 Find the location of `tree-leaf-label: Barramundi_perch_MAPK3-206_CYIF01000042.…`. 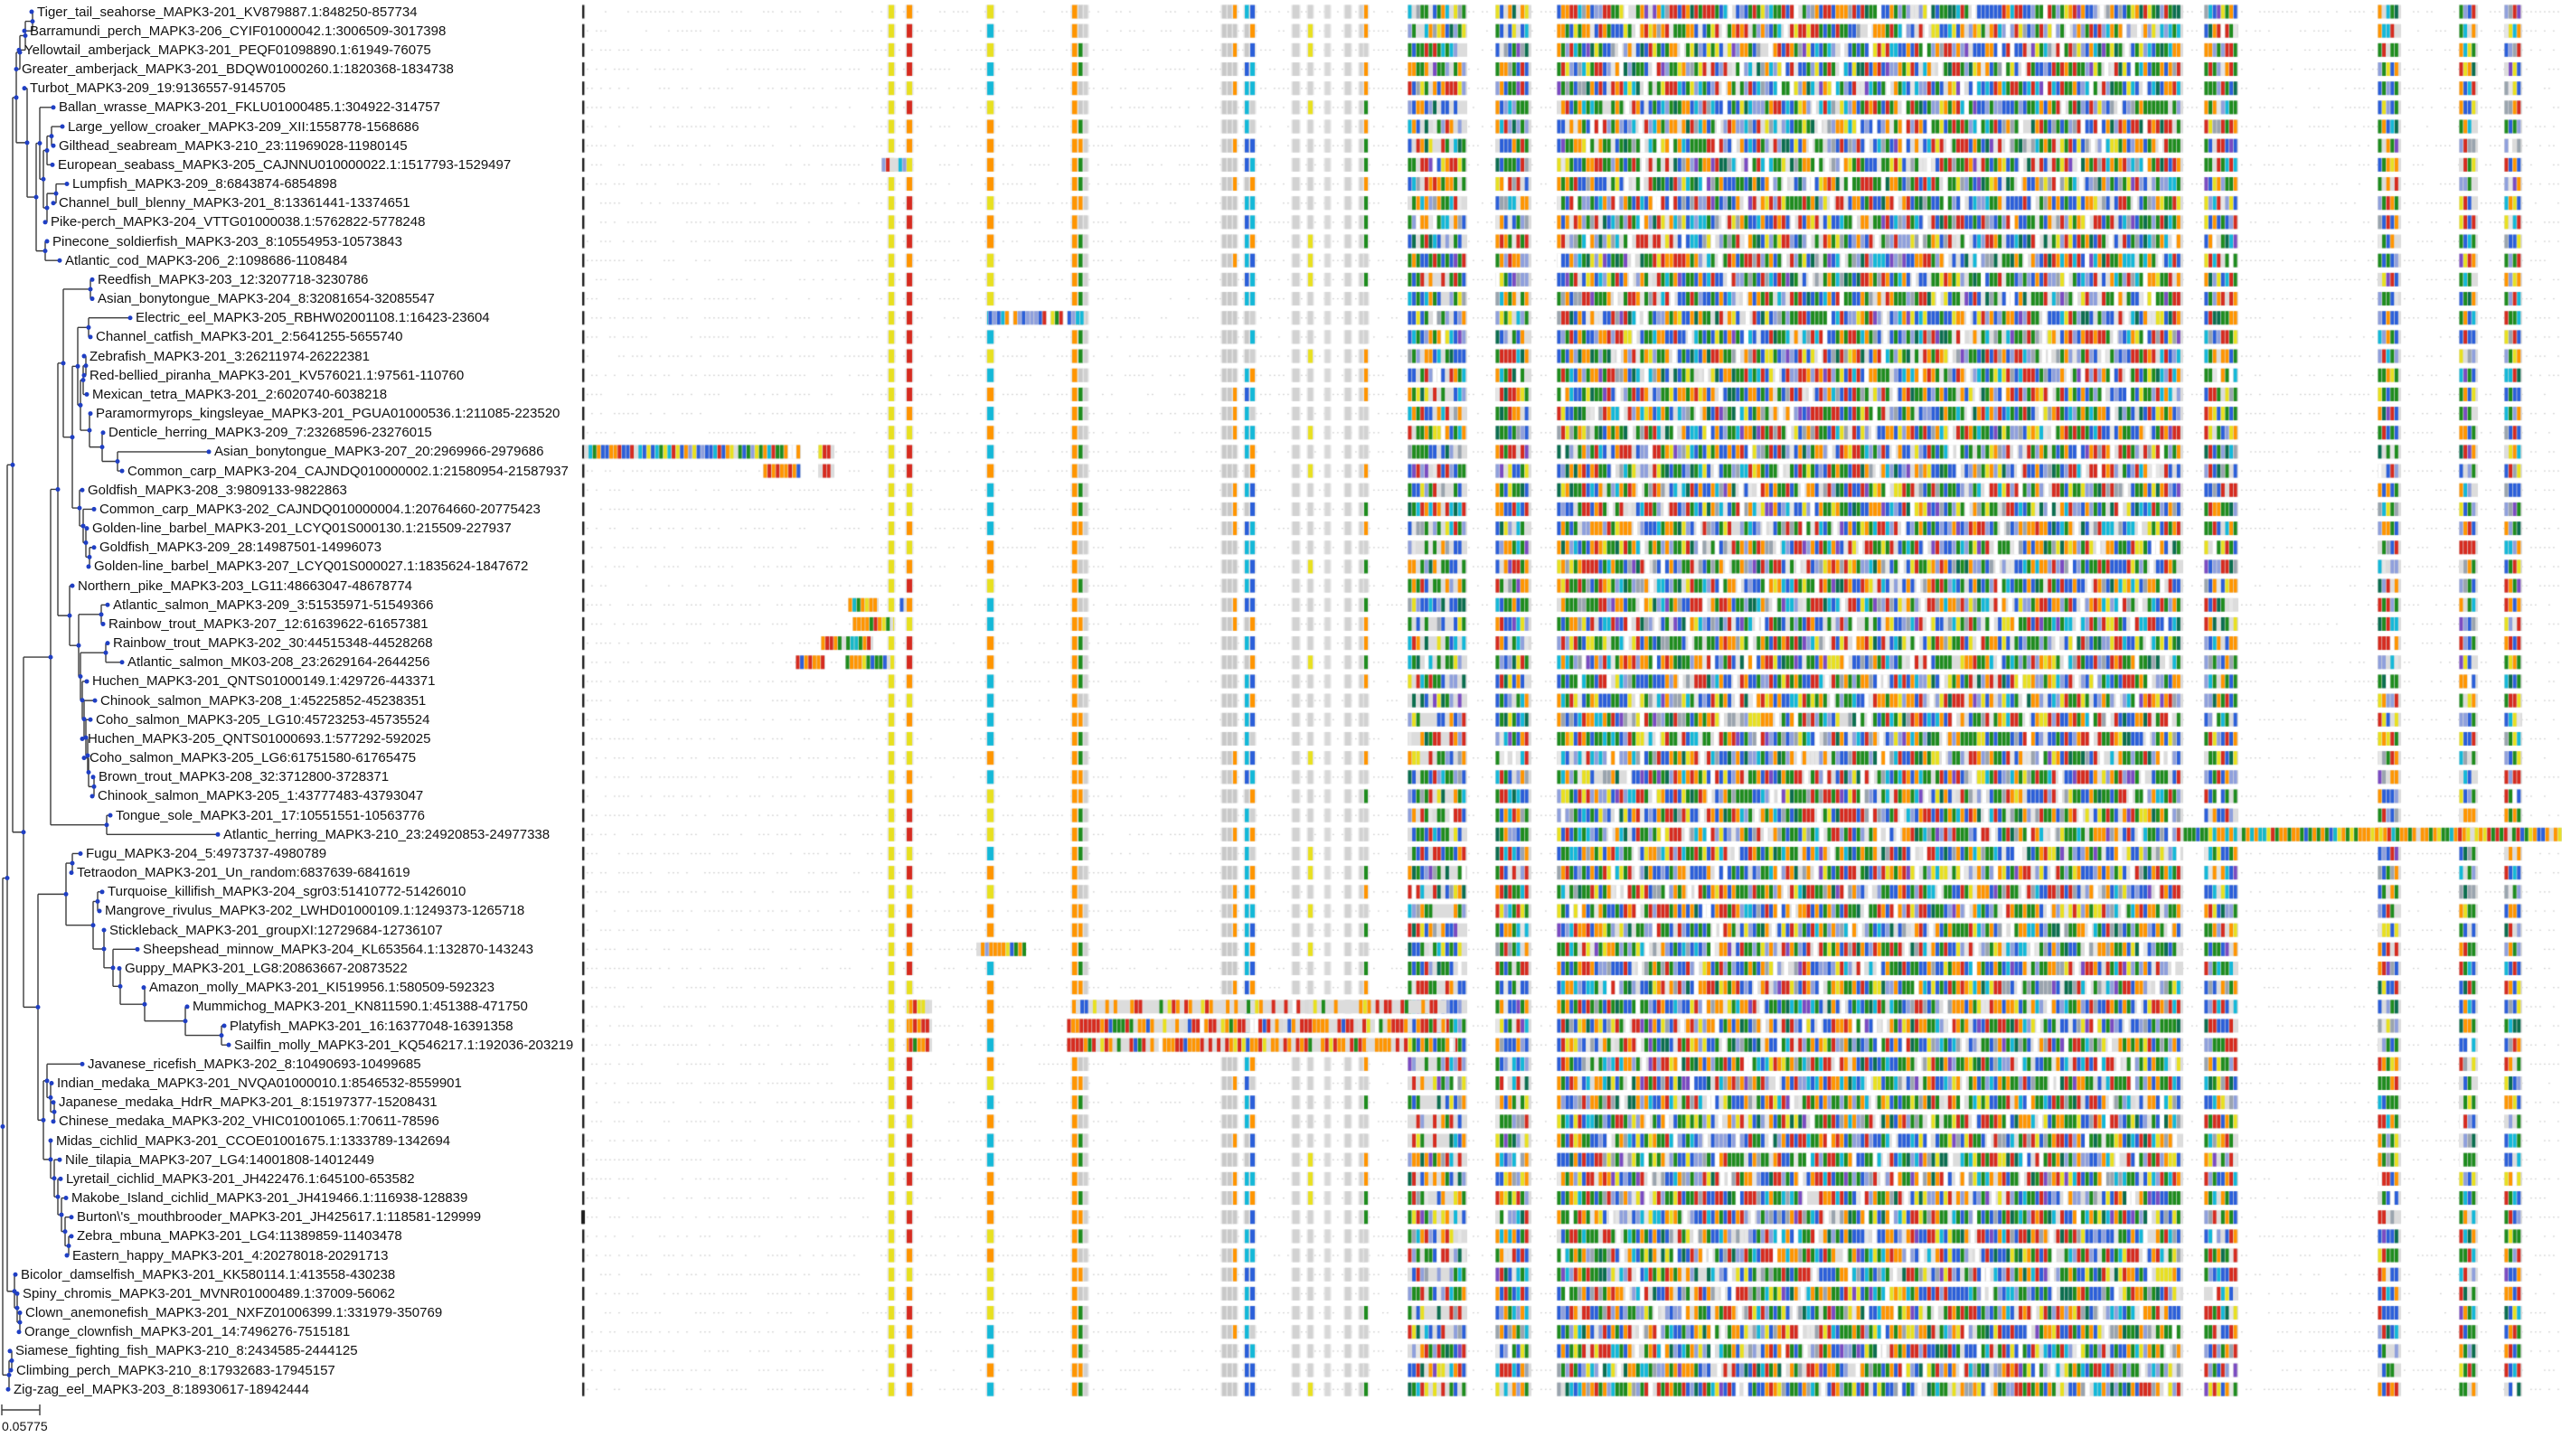

tree-leaf-label: Barramundi_perch_MAPK3-206_CYIF01000042.… is located at coordinates (238, 31).